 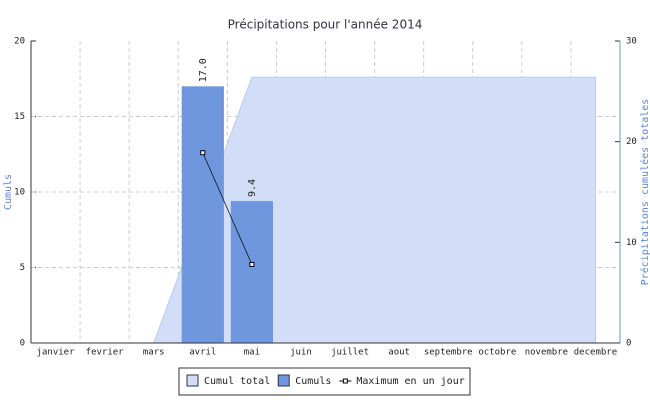 What do you see at coordinates (448, 353) in the screenshot?
I see `x-tick-label: septembre` at bounding box center [448, 353].